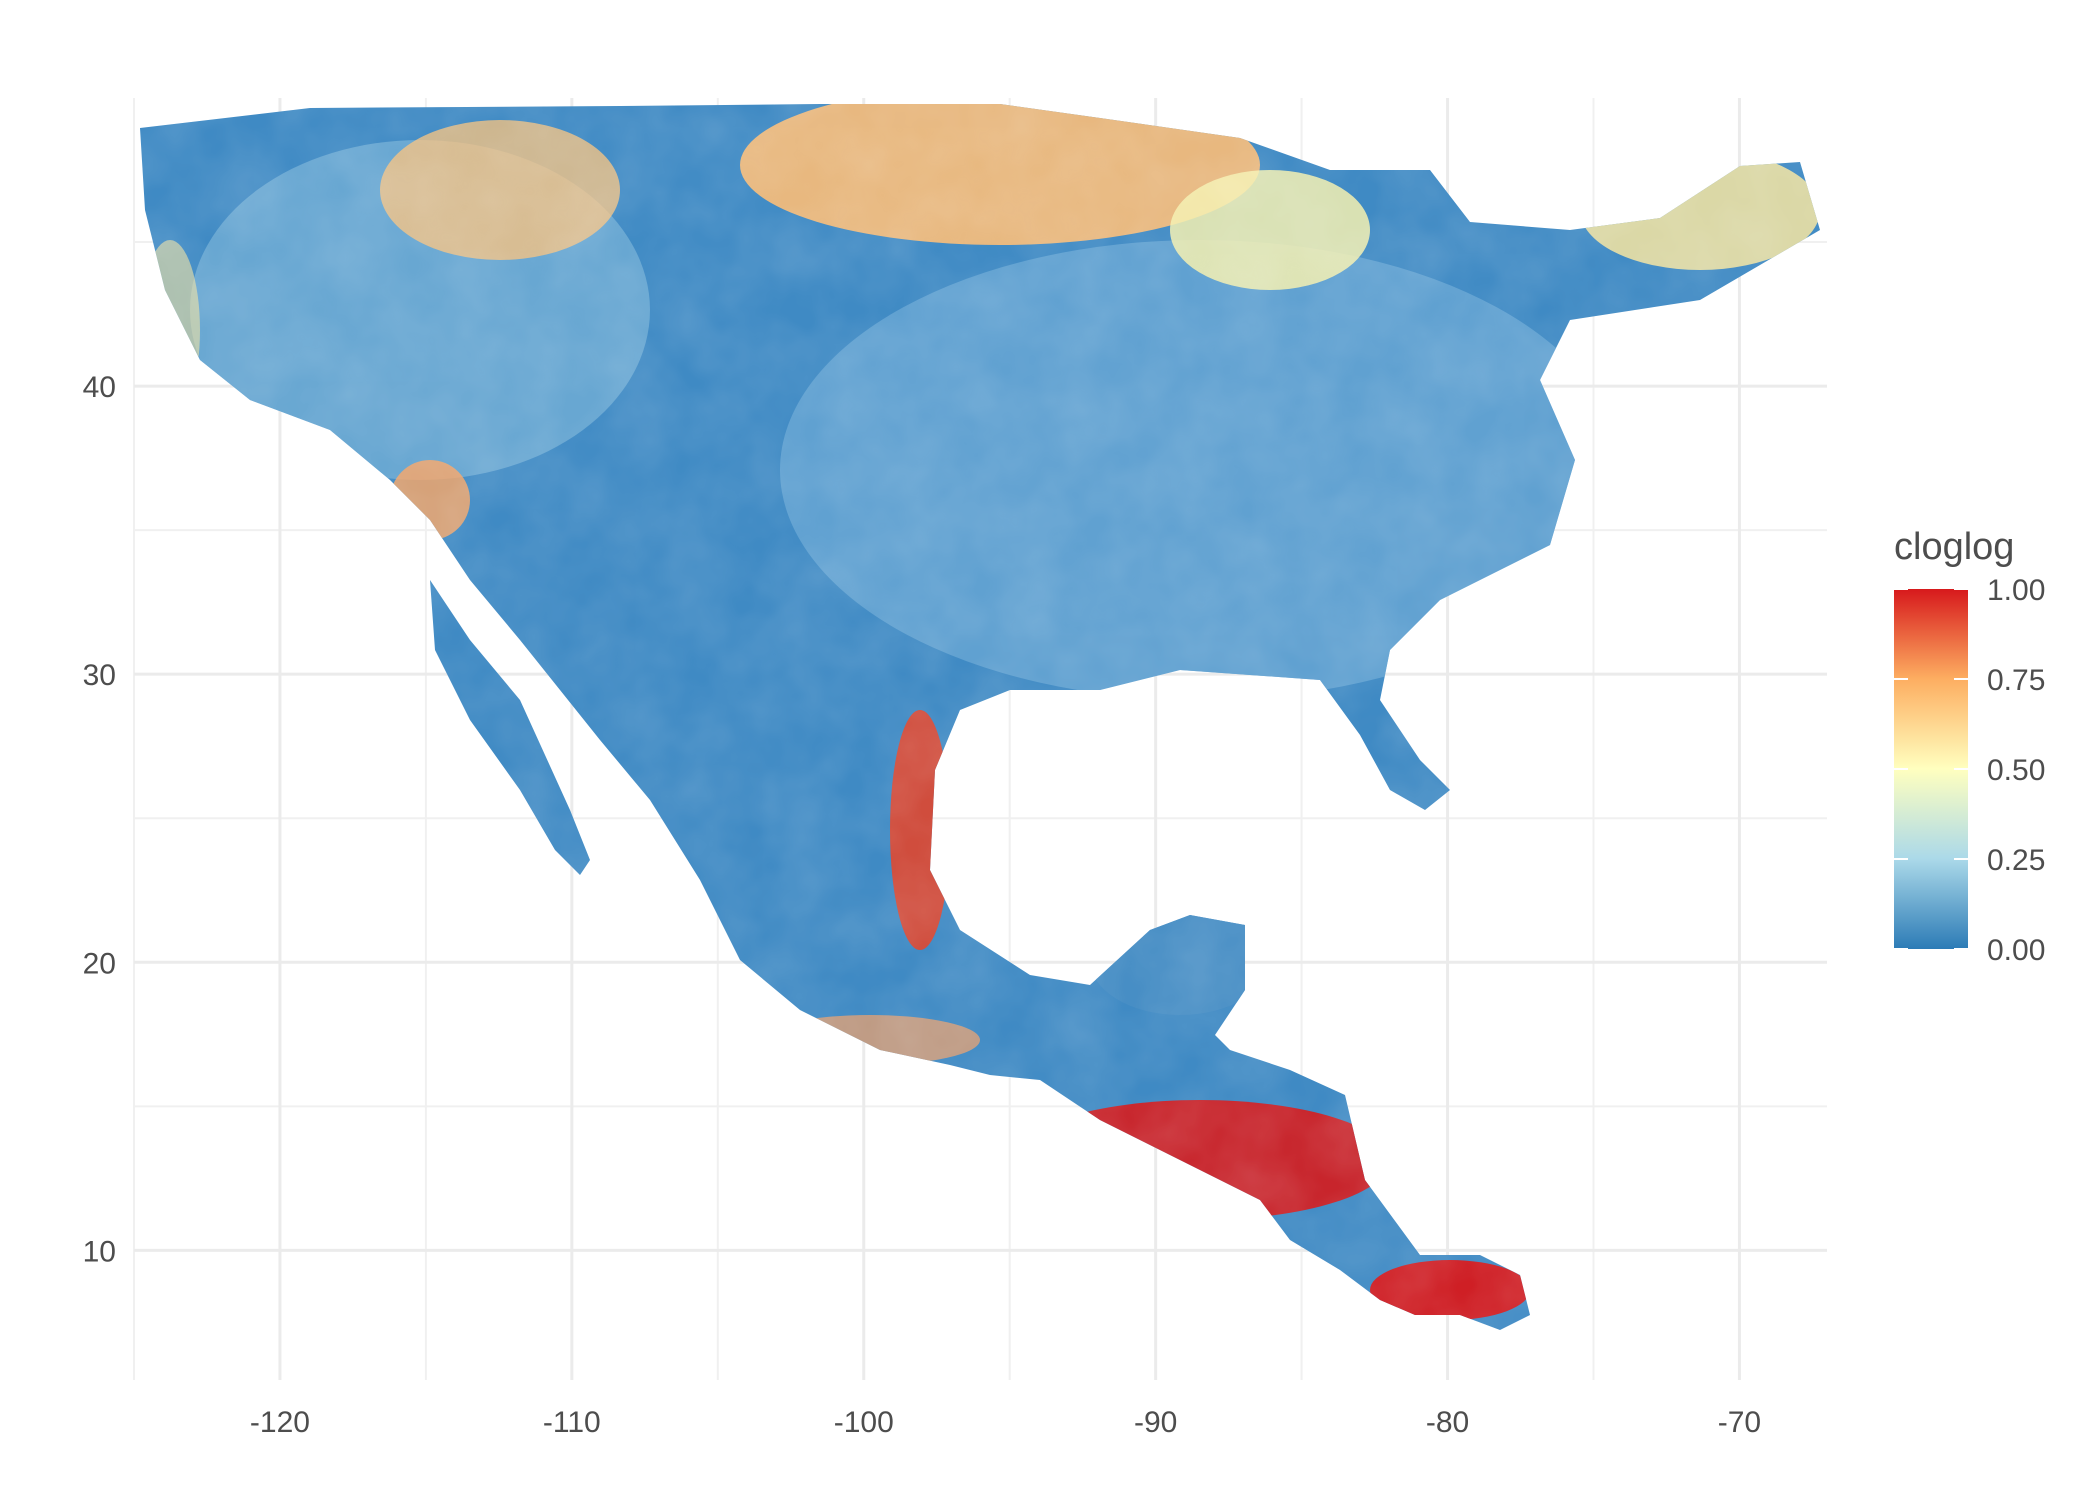 The image size is (2100, 1499). I want to click on legend-ticks: 0.00 0.25 0.50 0.75 1.00, so click(1969, 770).